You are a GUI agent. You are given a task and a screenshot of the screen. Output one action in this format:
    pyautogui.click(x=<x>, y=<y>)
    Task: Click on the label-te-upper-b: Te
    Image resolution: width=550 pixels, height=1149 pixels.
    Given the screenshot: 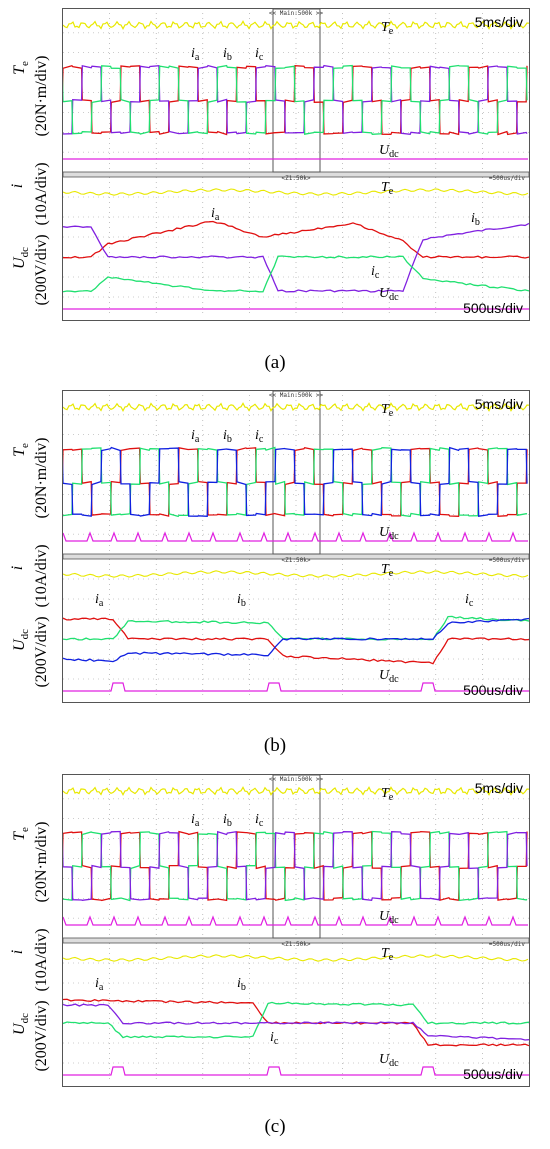 What is the action you would take?
    pyautogui.click(x=387, y=410)
    